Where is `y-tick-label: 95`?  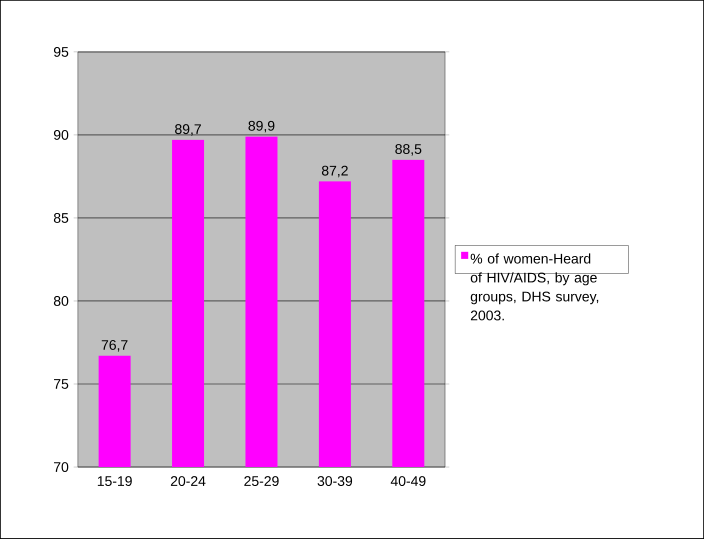
y-tick-label: 95 is located at coordinates (61, 51).